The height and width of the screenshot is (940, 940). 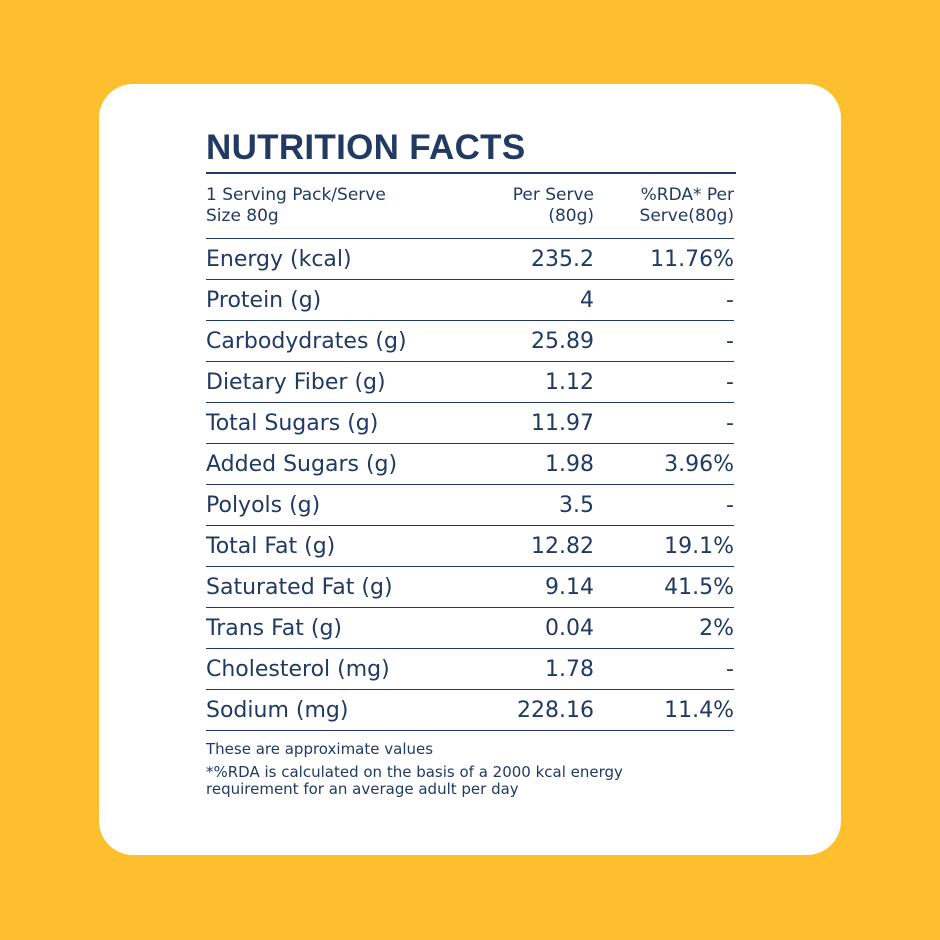 I want to click on nutrient-name: Total Fat (g), so click(x=342, y=546).